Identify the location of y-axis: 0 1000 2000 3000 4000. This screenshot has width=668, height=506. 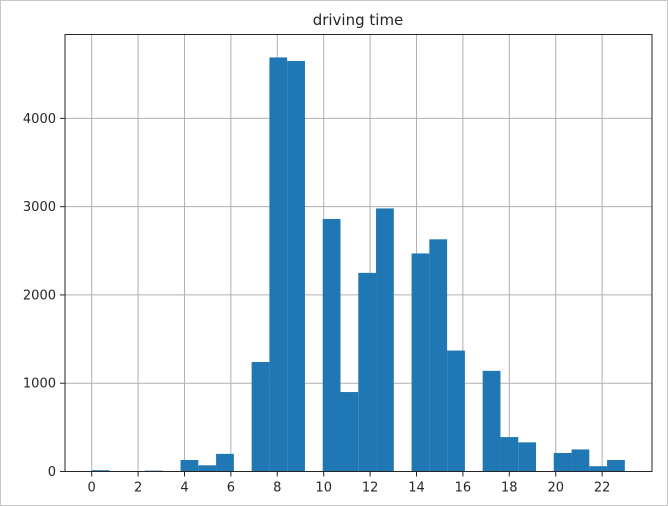
(44, 296).